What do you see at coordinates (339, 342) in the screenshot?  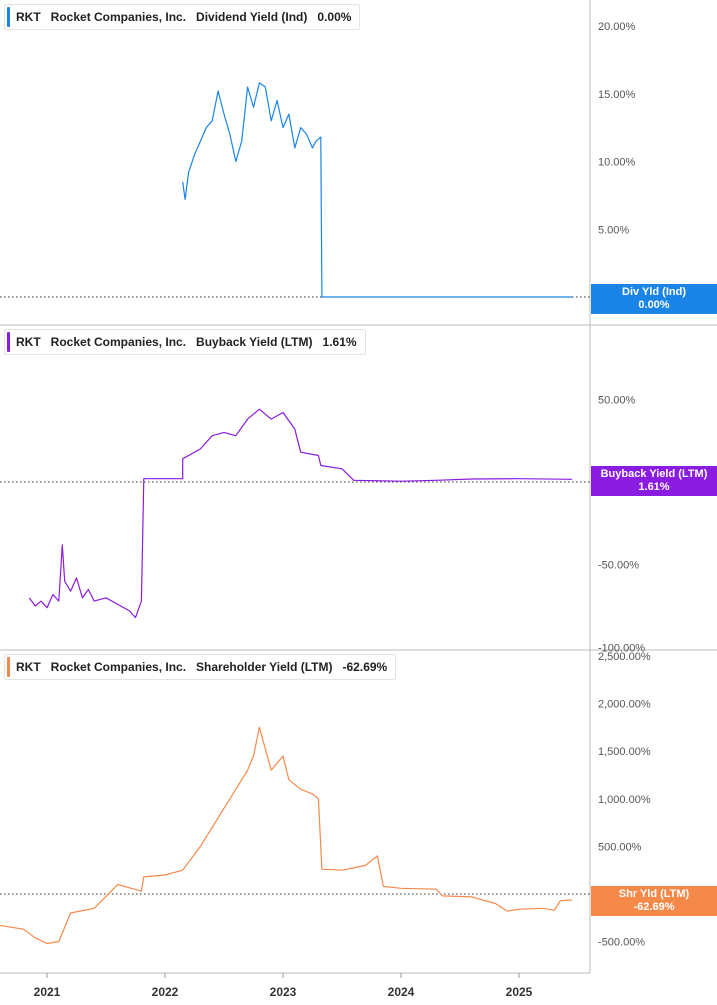 I see `legend-value: 1.61%` at bounding box center [339, 342].